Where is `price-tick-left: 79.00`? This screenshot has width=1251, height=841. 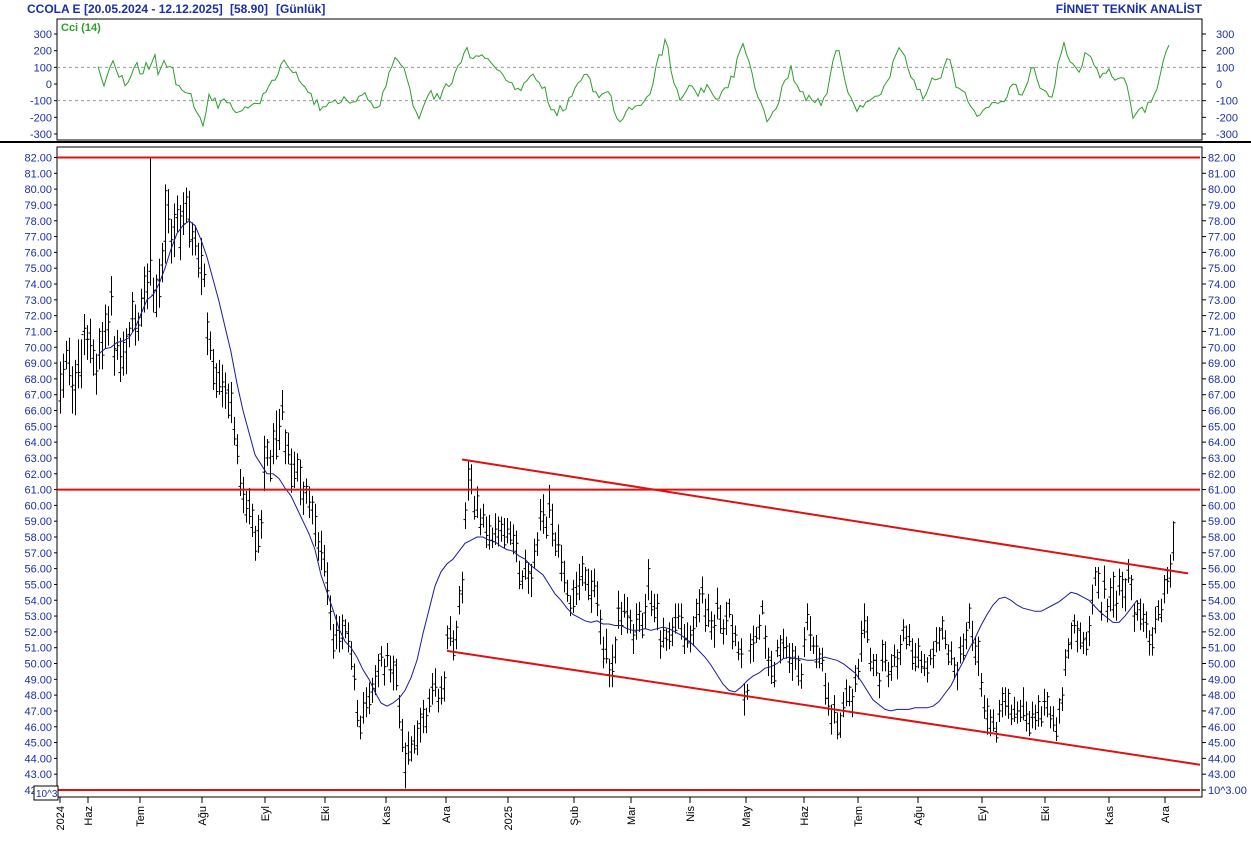 price-tick-left: 79.00 is located at coordinates (38, 206).